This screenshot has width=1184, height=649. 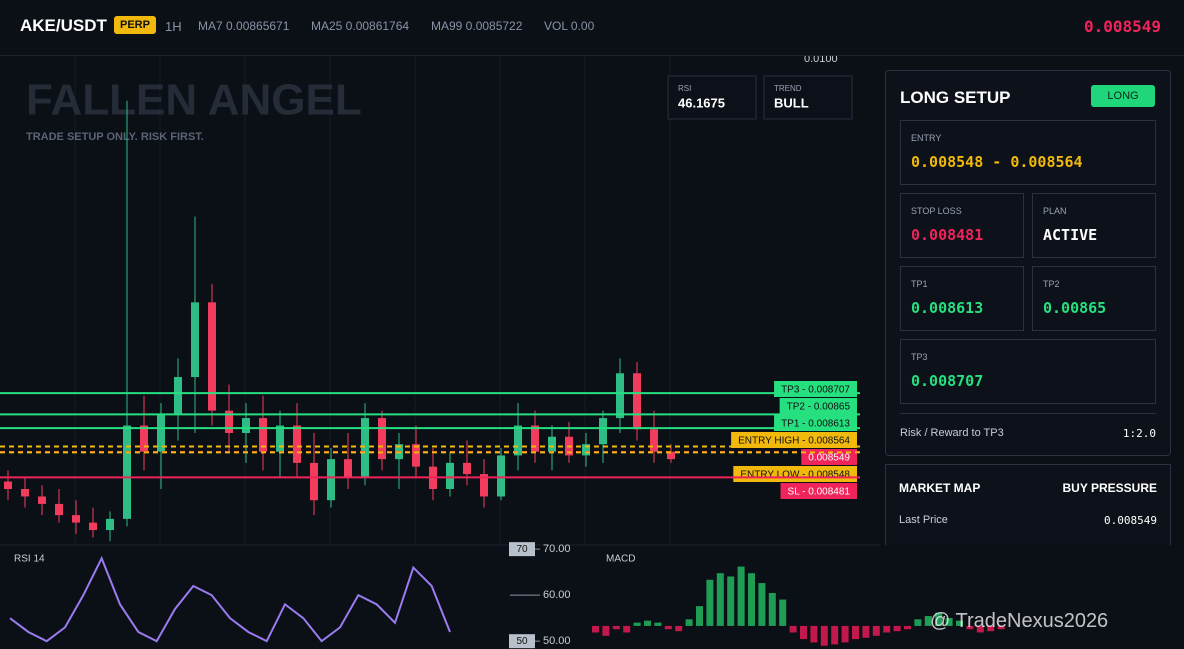 What do you see at coordinates (620, 559) in the screenshot?
I see `macd-title: MACD` at bounding box center [620, 559].